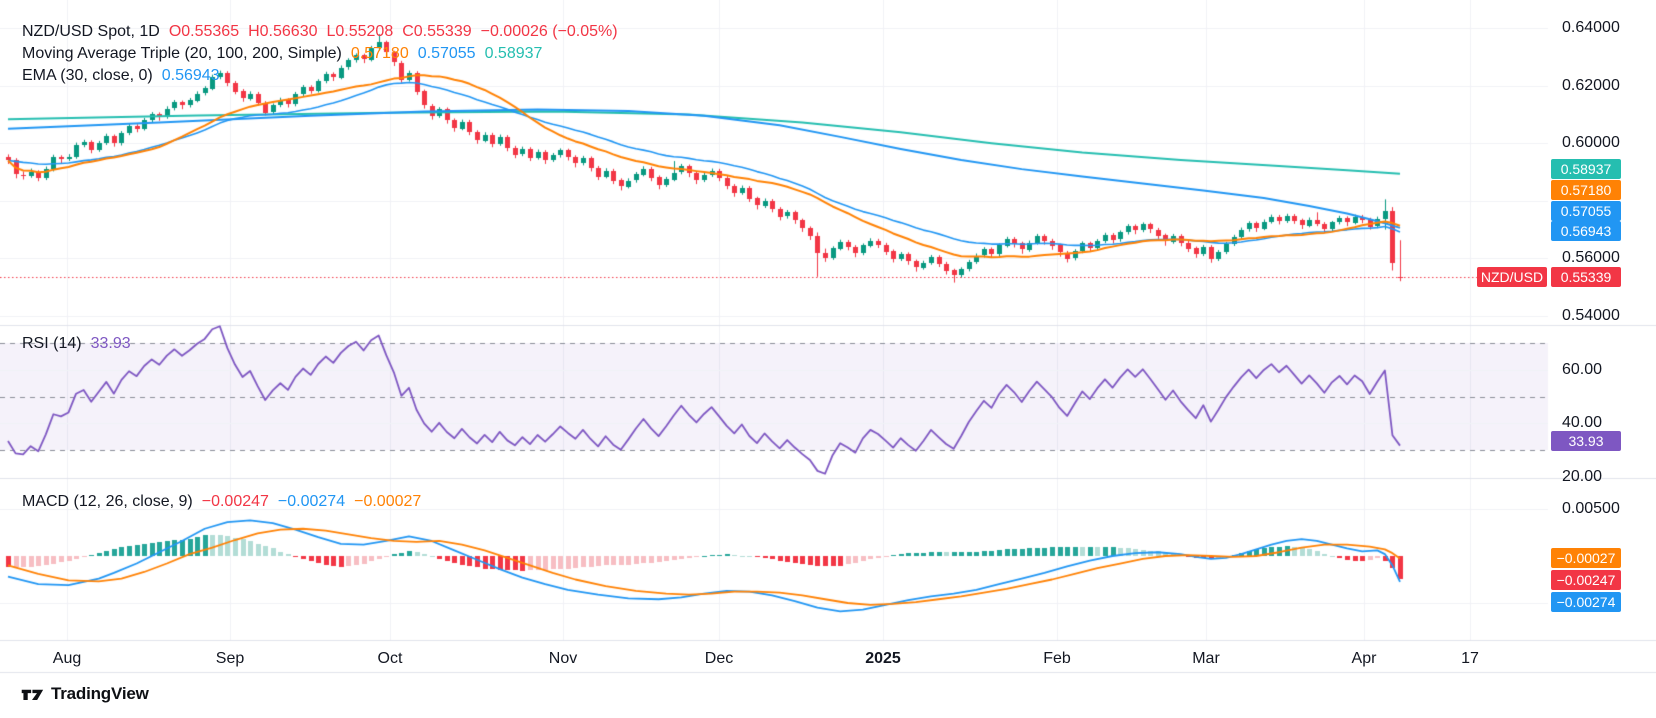 The height and width of the screenshot is (718, 1656). What do you see at coordinates (110, 343) in the screenshot?
I see `rsi-value: 33.93` at bounding box center [110, 343].